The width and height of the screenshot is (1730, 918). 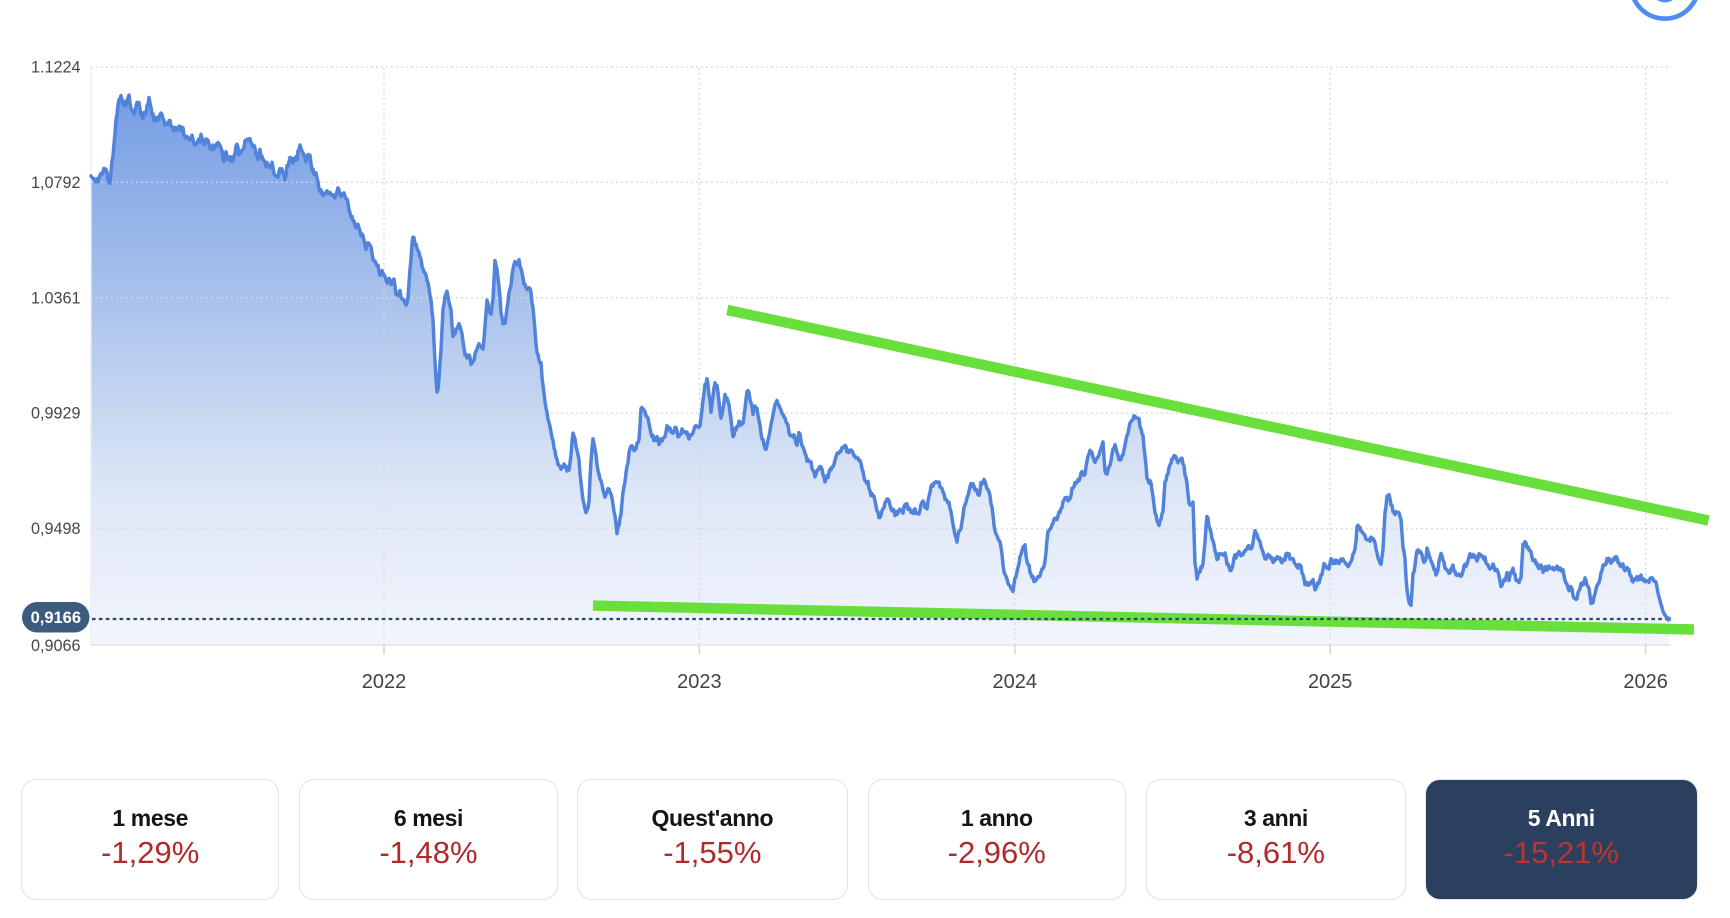 I want to click on svg-text: 0,9166, so click(x=56, y=618).